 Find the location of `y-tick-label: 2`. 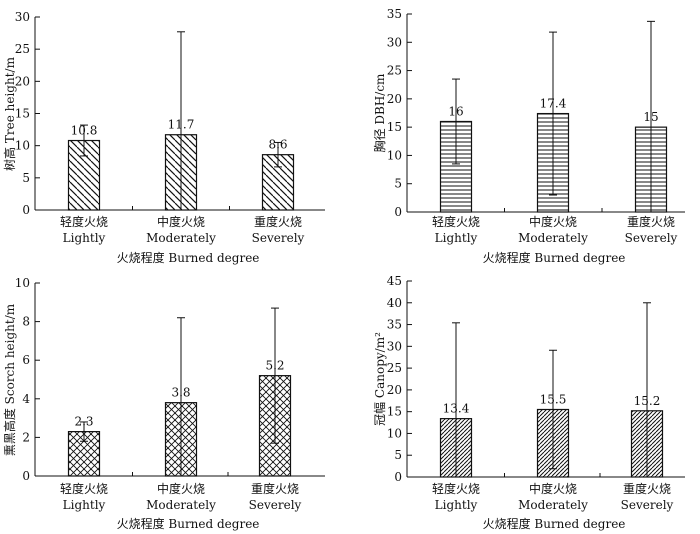

y-tick-label: 2 is located at coordinates (26, 437).